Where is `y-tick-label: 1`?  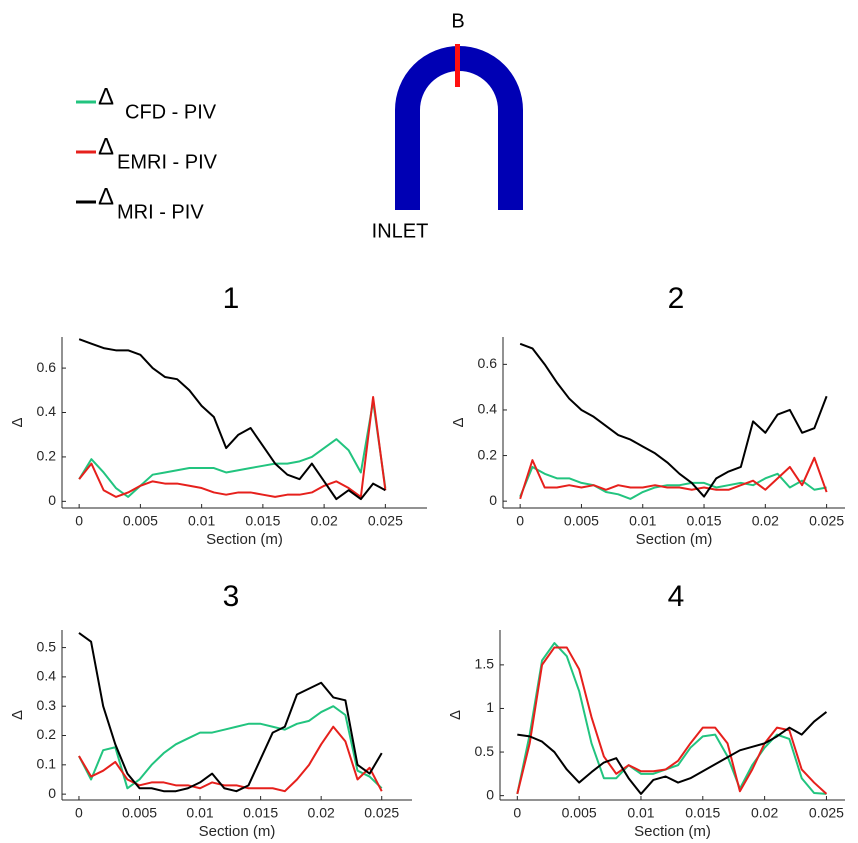 y-tick-label: 1 is located at coordinates (490, 707).